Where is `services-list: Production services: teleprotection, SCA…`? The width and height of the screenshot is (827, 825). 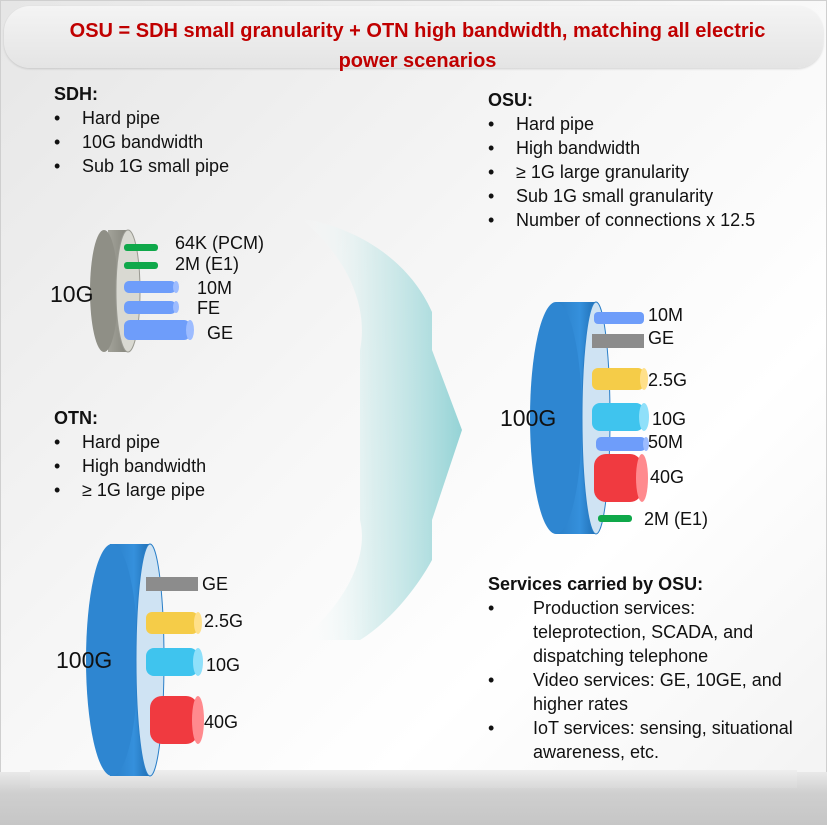
services-list: Production services: teleprotection, SCA… is located at coordinates (648, 680).